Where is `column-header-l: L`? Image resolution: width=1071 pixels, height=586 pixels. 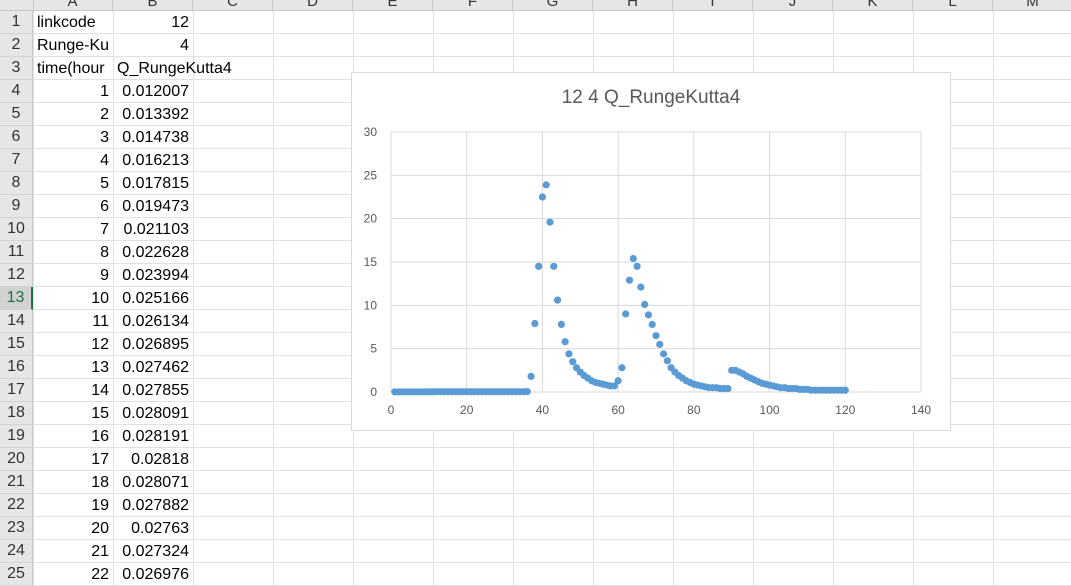 column-header-l: L is located at coordinates (953, 5).